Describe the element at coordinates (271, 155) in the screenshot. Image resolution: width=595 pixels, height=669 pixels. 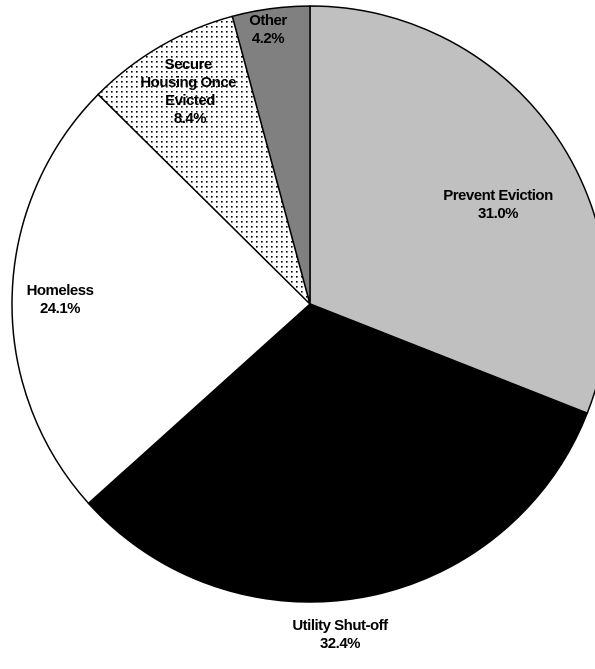
I see `pie-slice` at that location.